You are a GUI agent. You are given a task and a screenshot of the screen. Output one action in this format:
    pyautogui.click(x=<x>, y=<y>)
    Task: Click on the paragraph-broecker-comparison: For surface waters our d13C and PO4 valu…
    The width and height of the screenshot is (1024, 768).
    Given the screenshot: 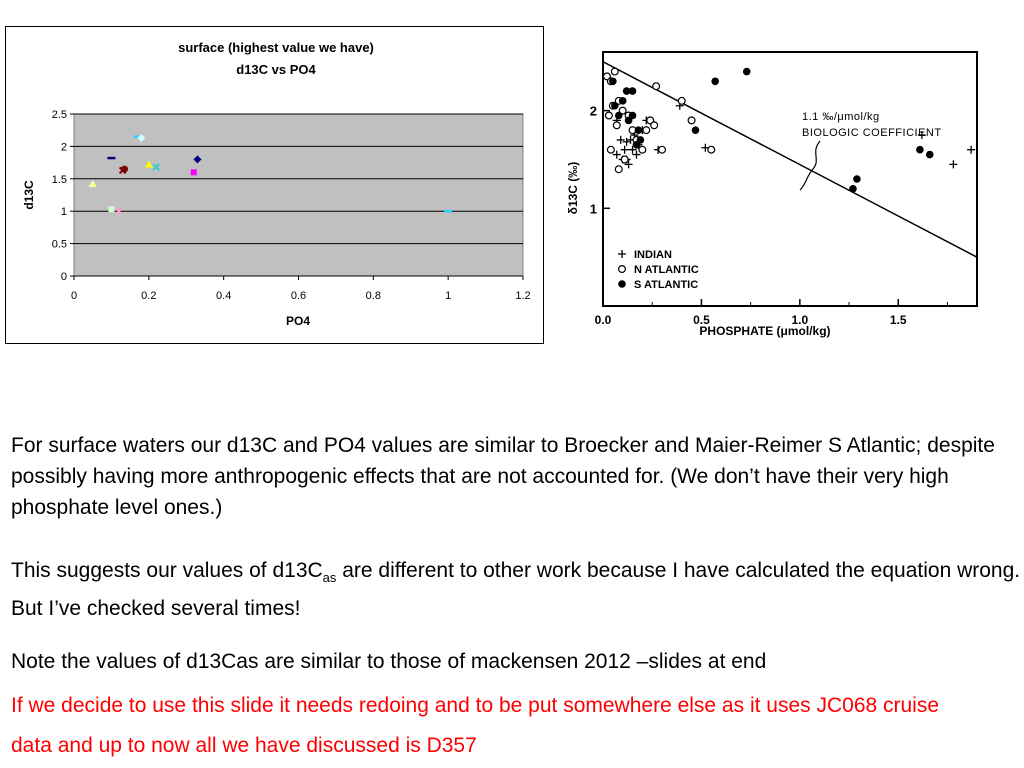 What is the action you would take?
    pyautogui.click(x=503, y=476)
    